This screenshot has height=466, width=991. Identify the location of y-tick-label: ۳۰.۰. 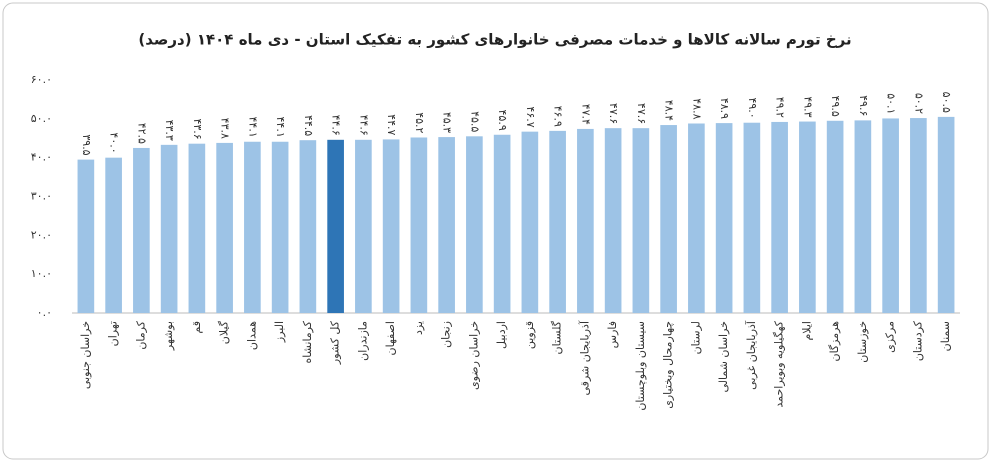
(41, 196).